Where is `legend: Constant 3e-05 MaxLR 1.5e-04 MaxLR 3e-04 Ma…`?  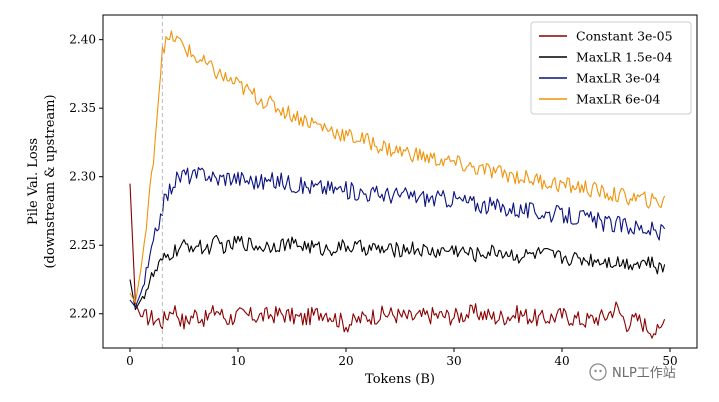
legend: Constant 3e-05 MaxLR 1.5e-04 MaxLR 3e-04 Ma… is located at coordinates (611, 68).